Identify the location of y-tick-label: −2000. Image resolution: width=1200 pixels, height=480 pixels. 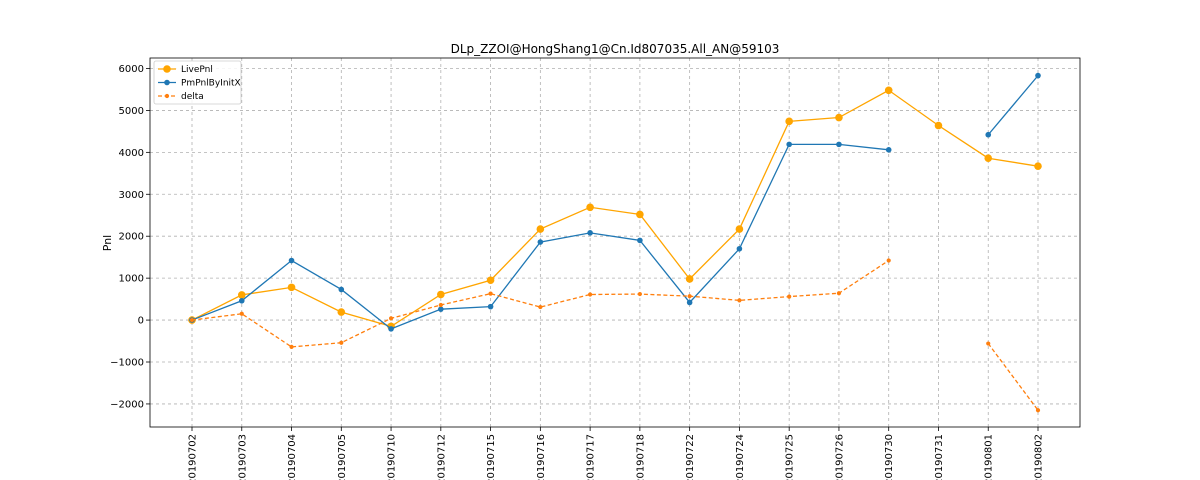
(127, 404).